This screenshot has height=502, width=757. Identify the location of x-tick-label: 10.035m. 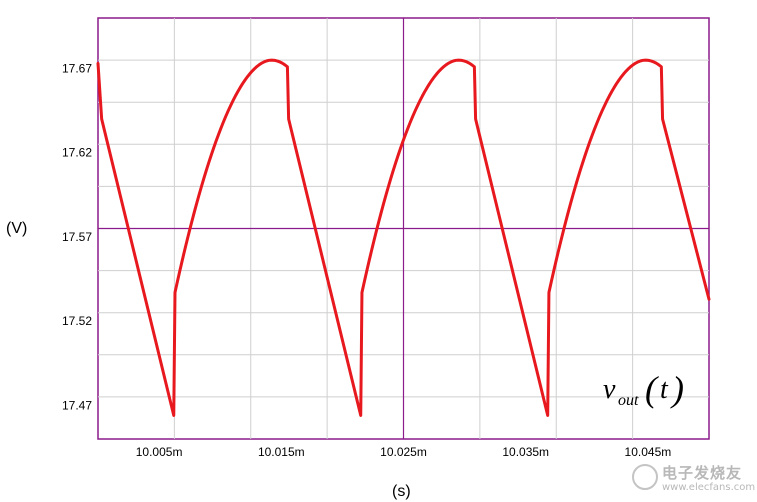
(525, 452).